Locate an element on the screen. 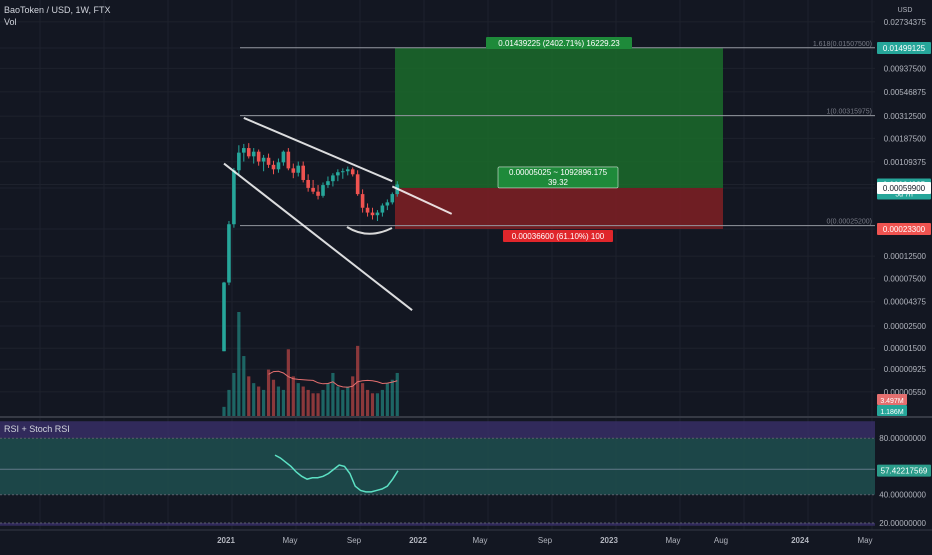 This screenshot has height=555, width=932. price-axis-label: 0.00546875 is located at coordinates (905, 92).